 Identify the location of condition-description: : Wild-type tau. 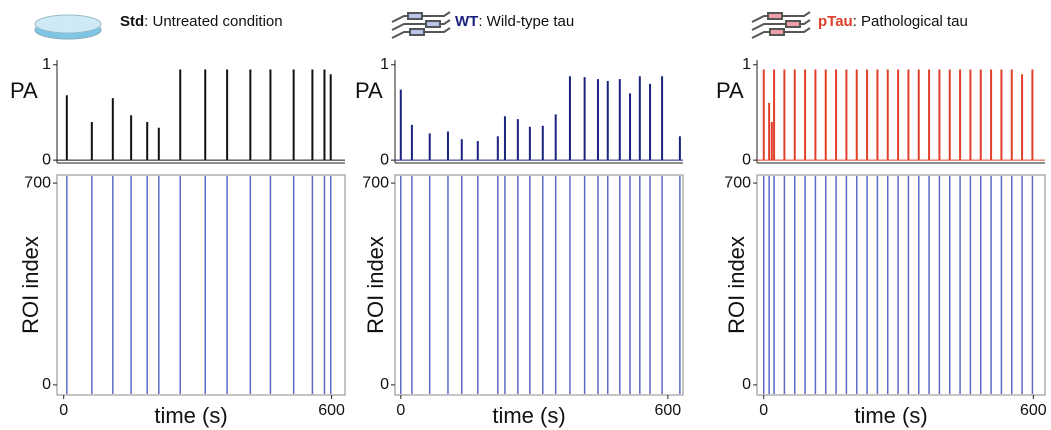
(526, 21).